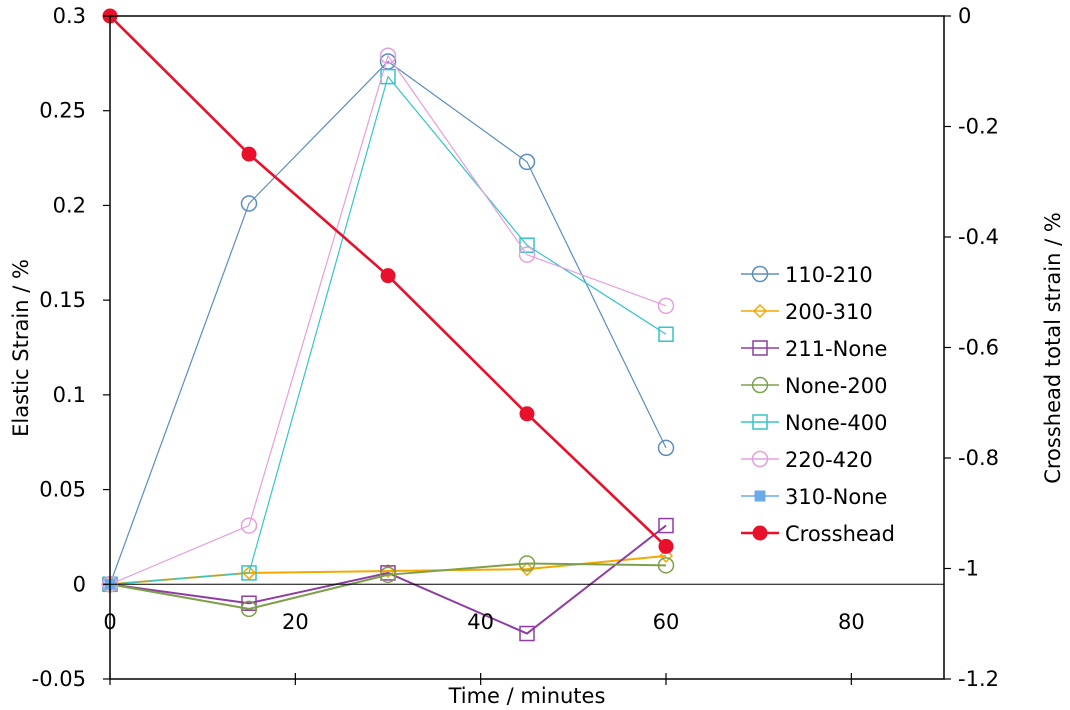  Describe the element at coordinates (978, 458) in the screenshot. I see `y2-tick-label: -0.8` at that location.